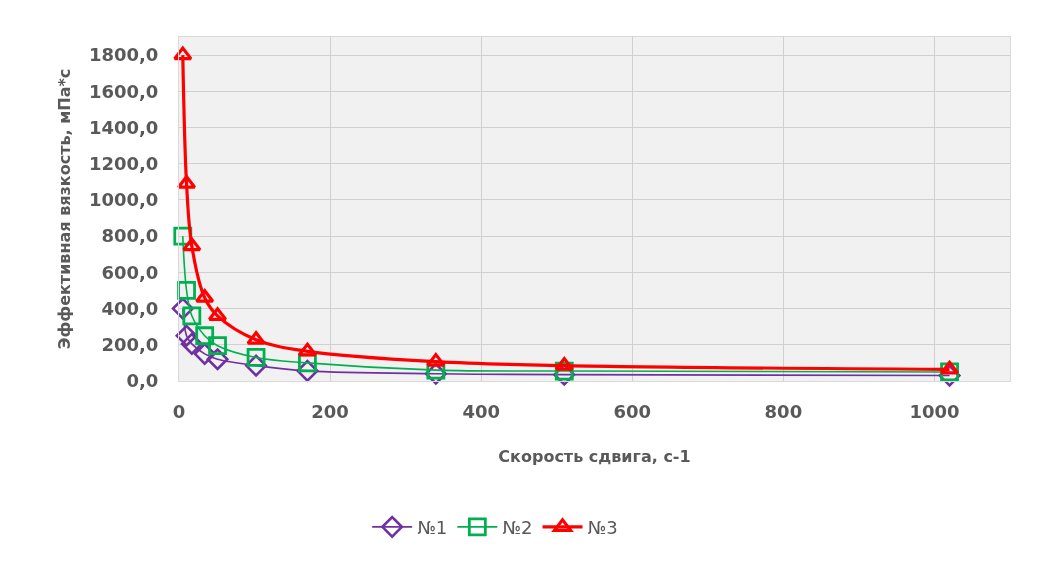 The width and height of the screenshot is (1058, 562). What do you see at coordinates (123, 127) in the screenshot?
I see `y-tick-label: 1400,0` at bounding box center [123, 127].